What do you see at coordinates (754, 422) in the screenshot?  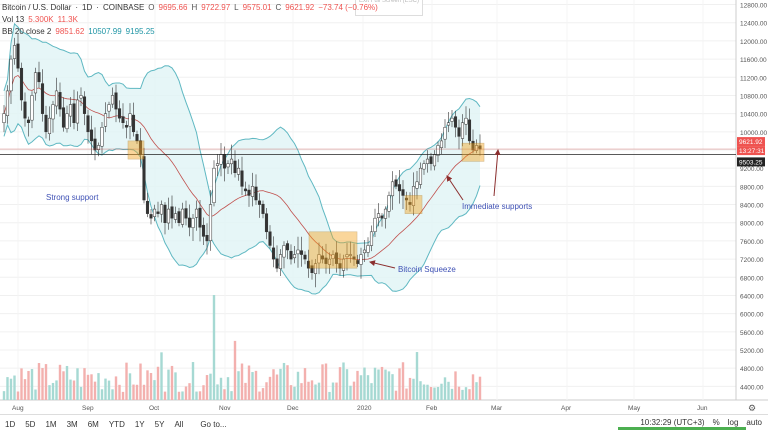 I see `auto-toggle: auto` at bounding box center [754, 422].